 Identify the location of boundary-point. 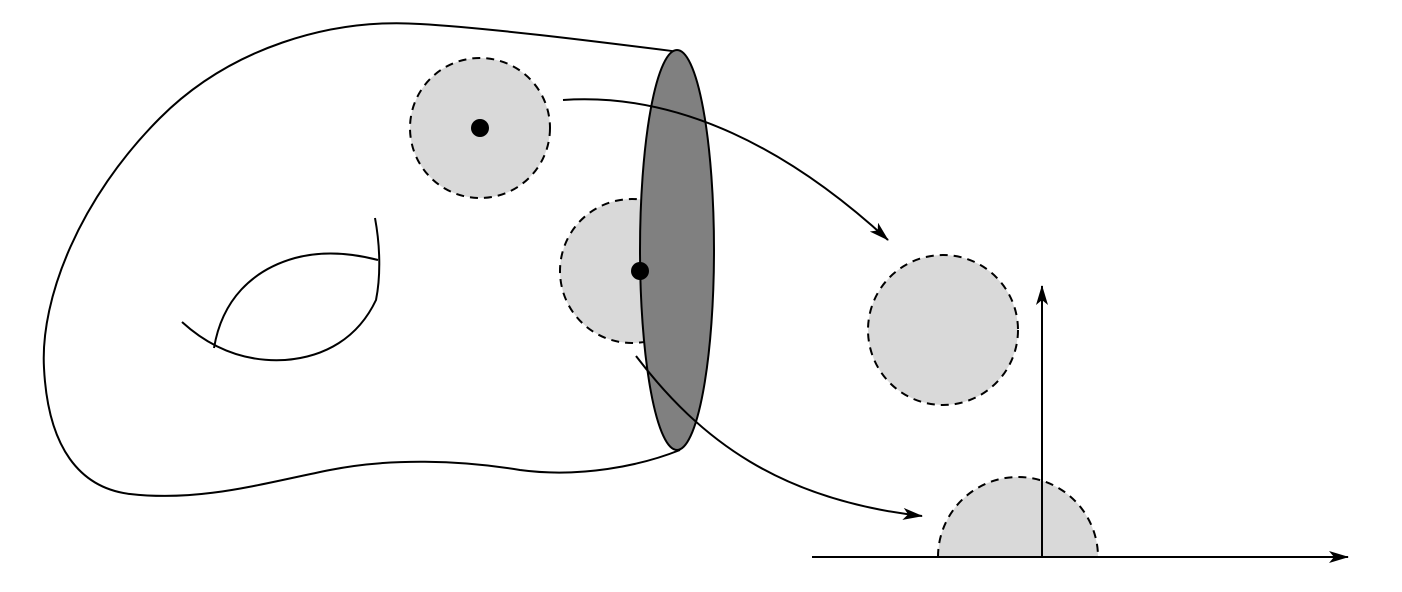
(640, 271).